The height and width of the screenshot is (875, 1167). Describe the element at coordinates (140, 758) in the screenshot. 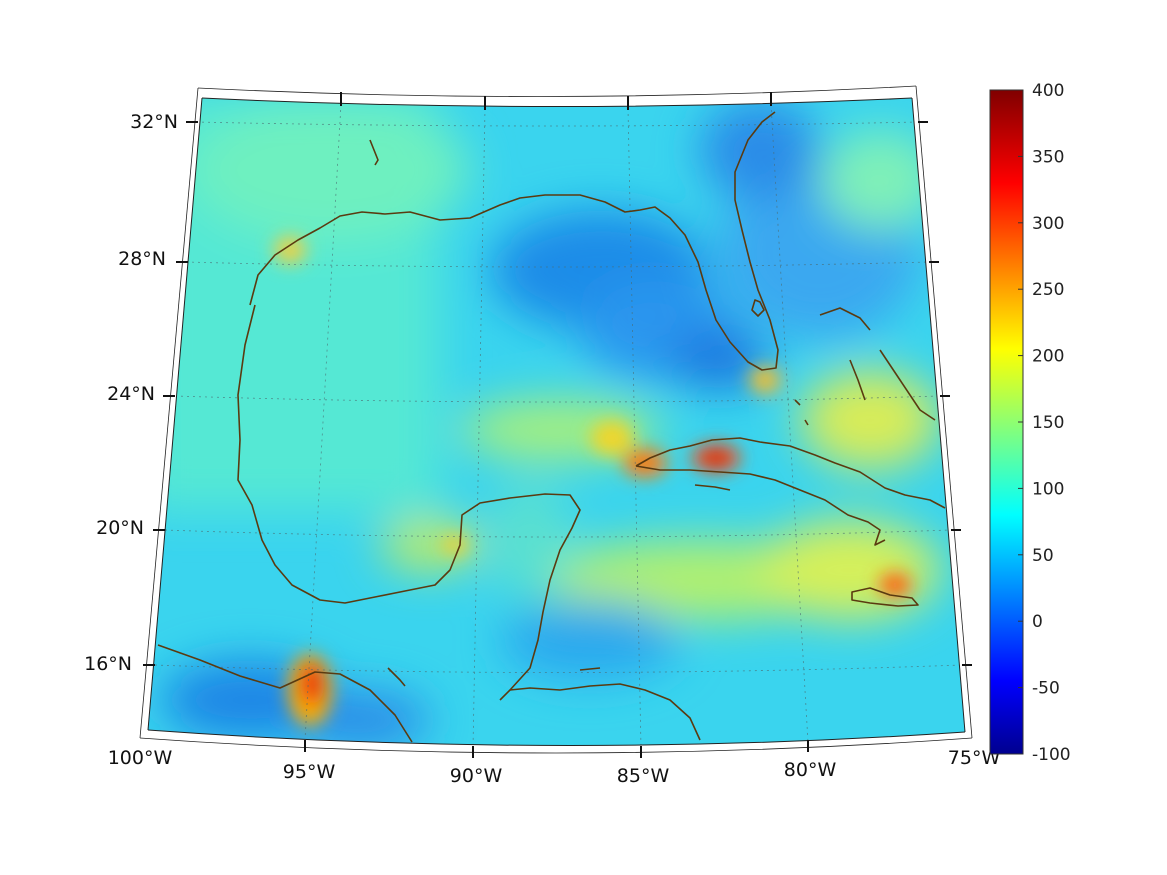

I see `lon-label: 100°W` at that location.